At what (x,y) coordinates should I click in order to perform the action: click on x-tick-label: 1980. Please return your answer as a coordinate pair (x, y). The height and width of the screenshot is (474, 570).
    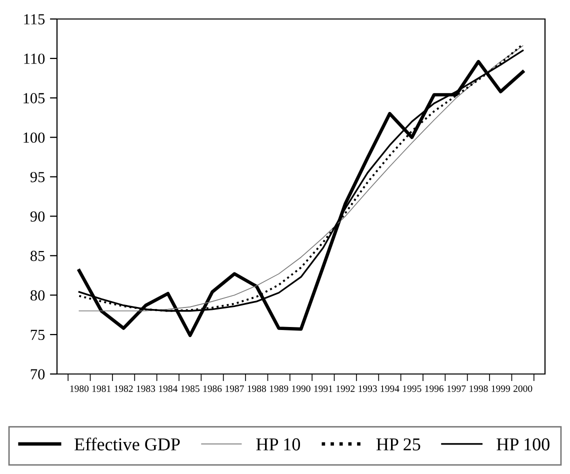
    Looking at the image, I should click on (79, 388).